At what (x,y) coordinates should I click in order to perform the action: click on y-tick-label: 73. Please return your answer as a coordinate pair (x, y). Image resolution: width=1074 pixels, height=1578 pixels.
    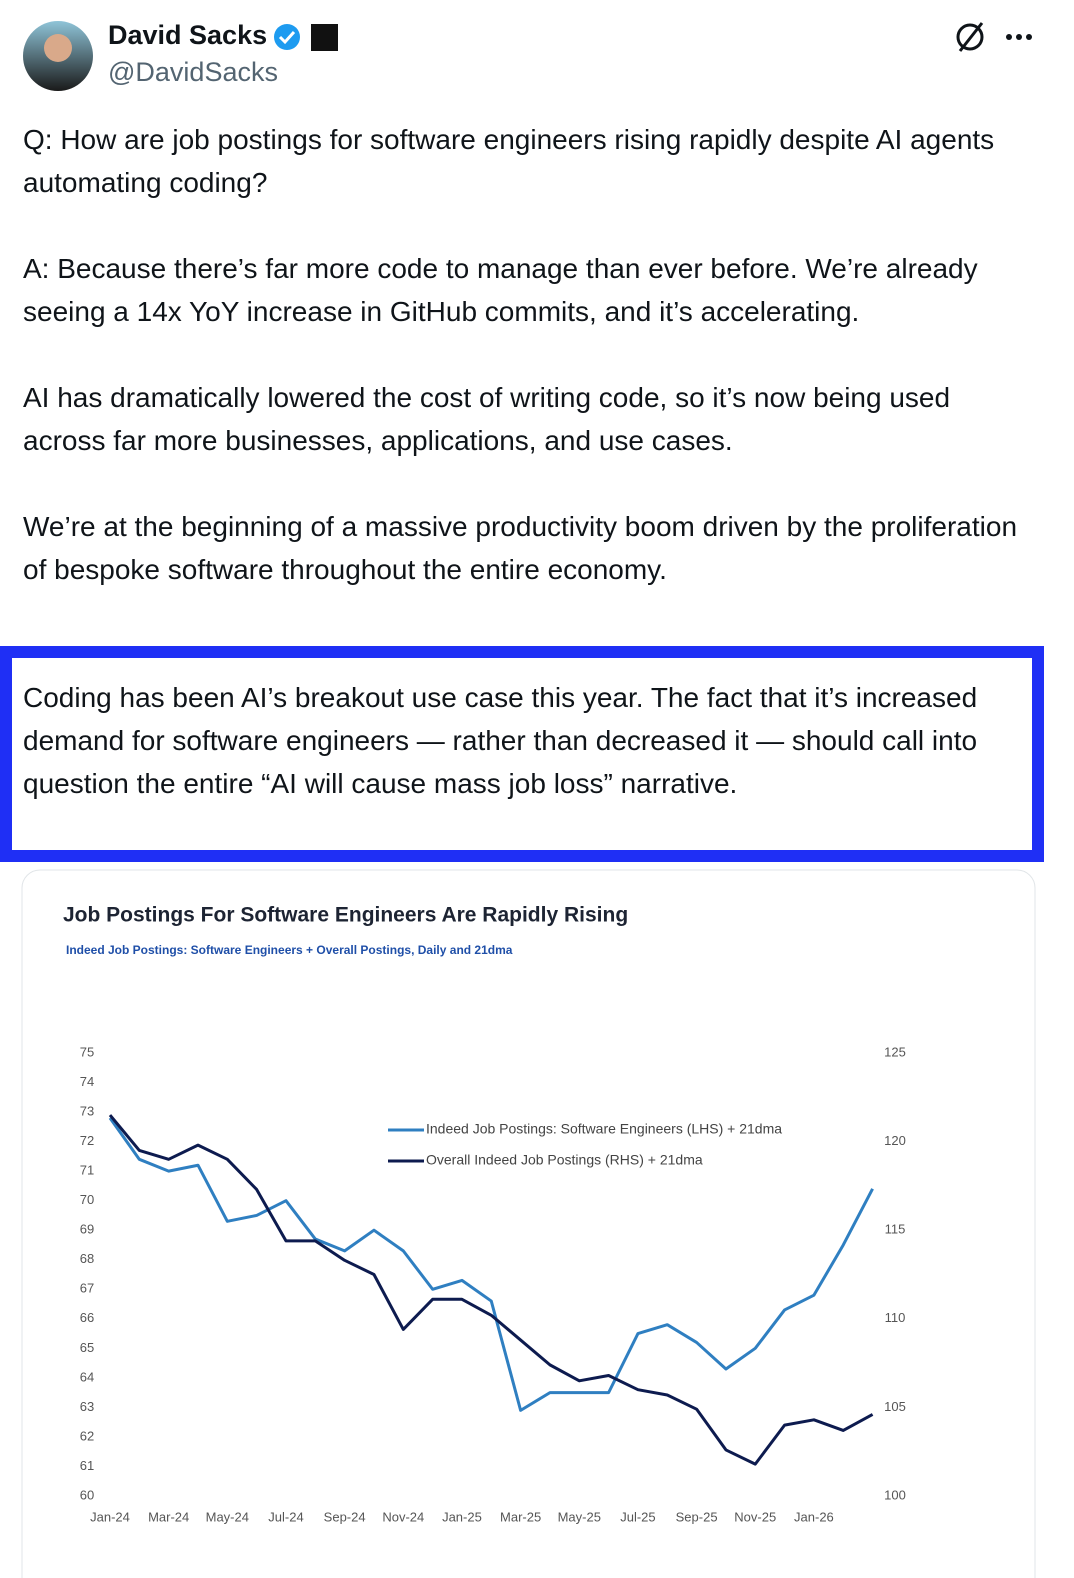
    Looking at the image, I should click on (87, 1111).